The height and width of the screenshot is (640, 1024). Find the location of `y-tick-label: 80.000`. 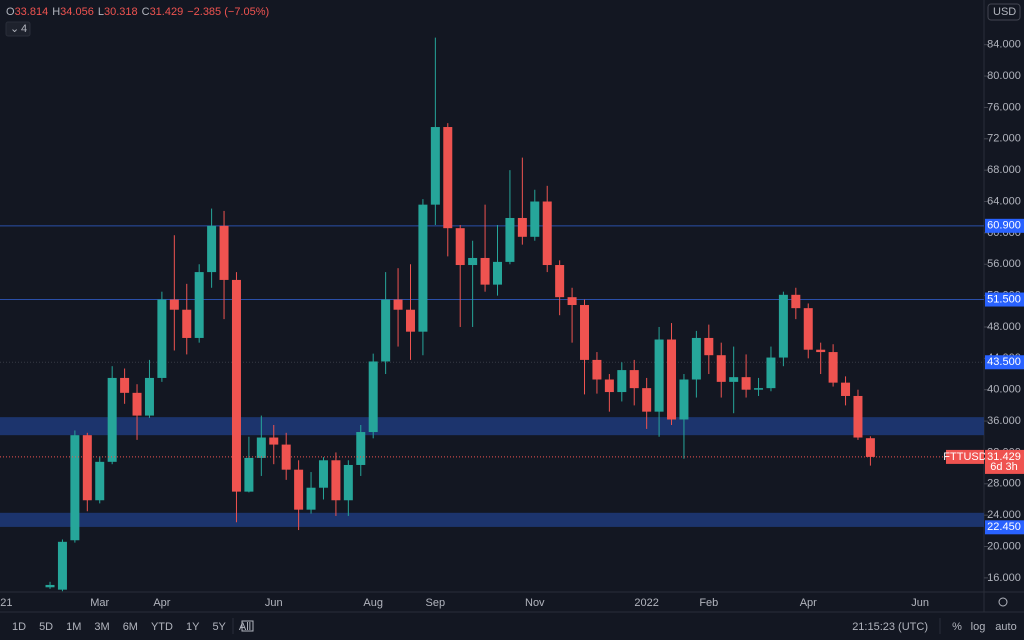

y-tick-label: 80.000 is located at coordinates (1004, 76).